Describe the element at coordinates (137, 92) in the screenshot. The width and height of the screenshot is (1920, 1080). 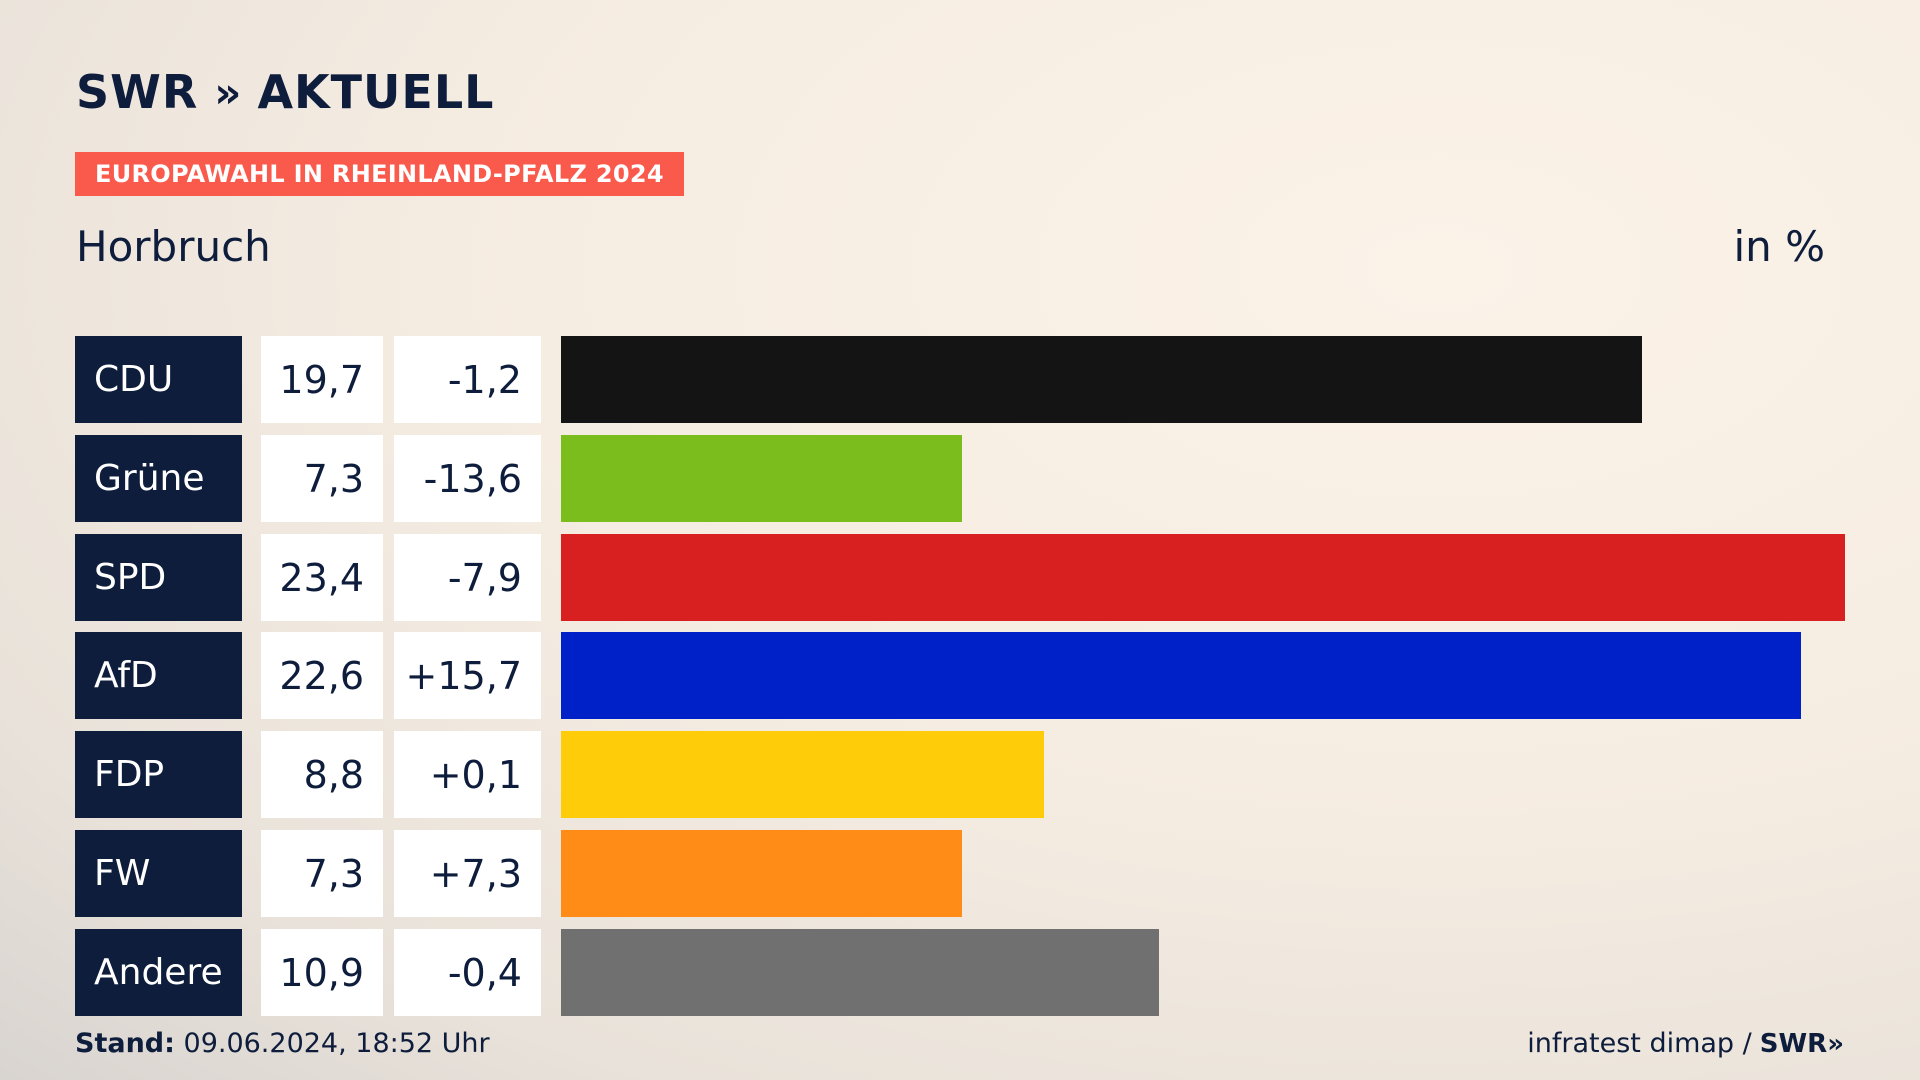
I see `logo-swr-text: SWR` at that location.